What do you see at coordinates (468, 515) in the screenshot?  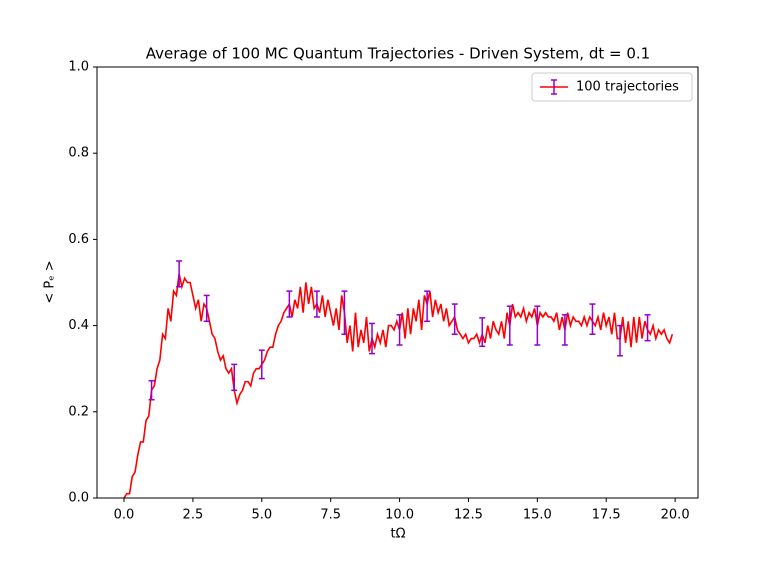 I see `x-tick-label: 12.5` at bounding box center [468, 515].